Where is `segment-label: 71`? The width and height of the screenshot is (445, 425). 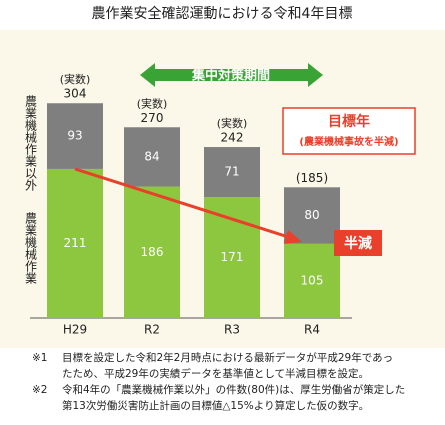
segment-label: 71 is located at coordinates (231, 172).